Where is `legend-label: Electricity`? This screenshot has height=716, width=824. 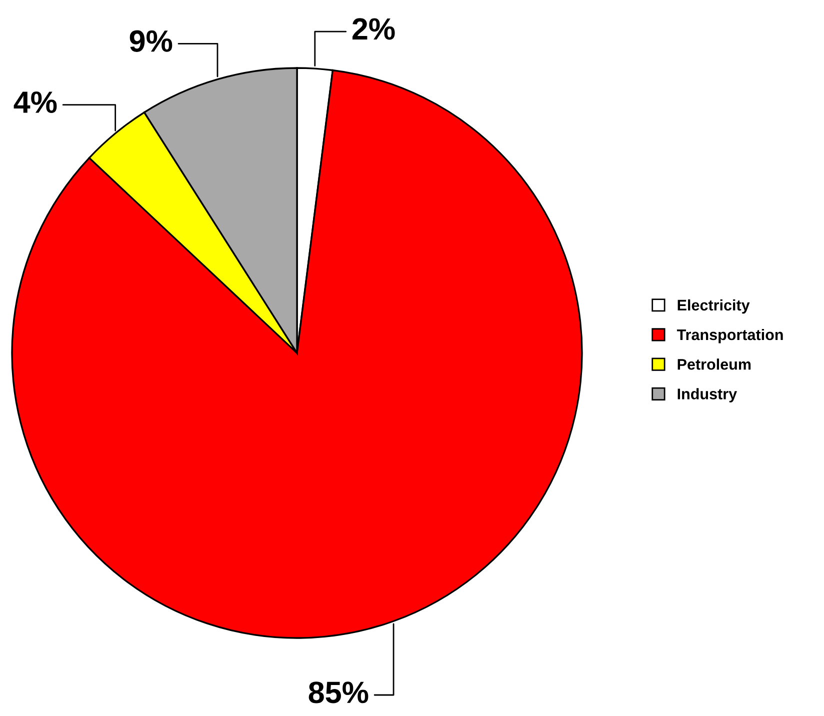
legend-label: Electricity is located at coordinates (714, 306).